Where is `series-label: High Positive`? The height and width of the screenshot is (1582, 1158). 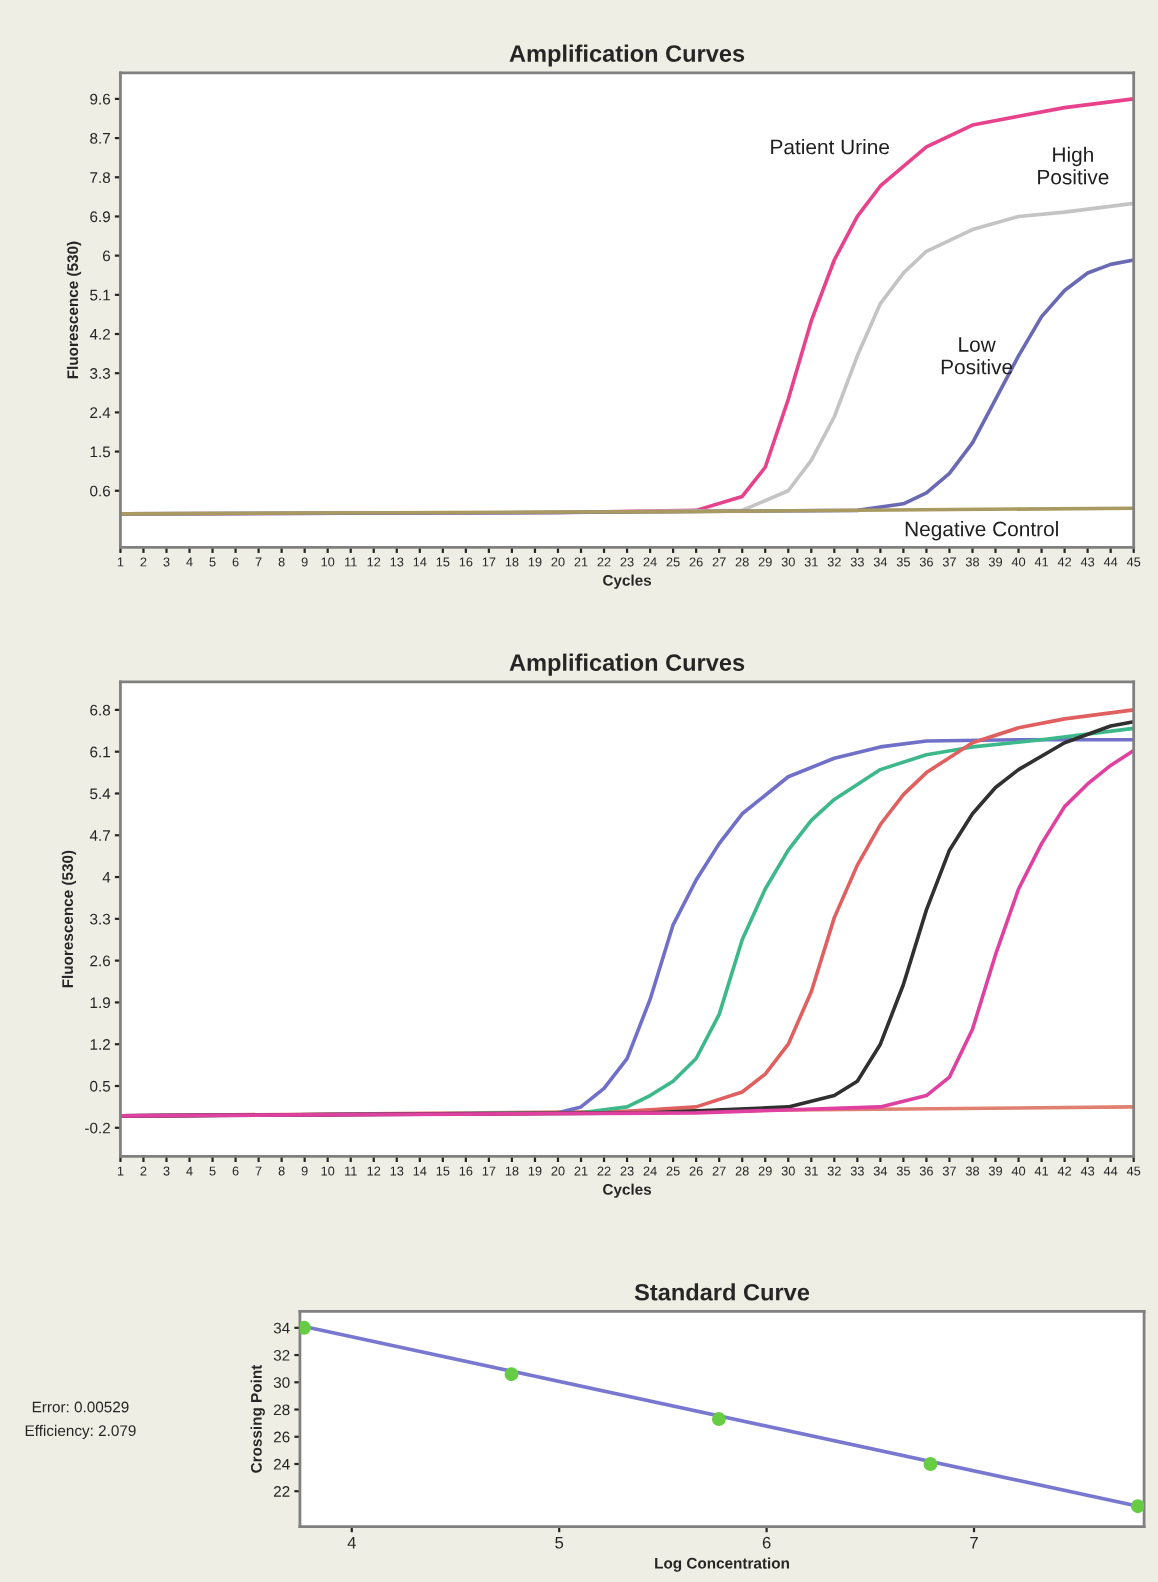
series-label: High Positive is located at coordinates (1073, 165).